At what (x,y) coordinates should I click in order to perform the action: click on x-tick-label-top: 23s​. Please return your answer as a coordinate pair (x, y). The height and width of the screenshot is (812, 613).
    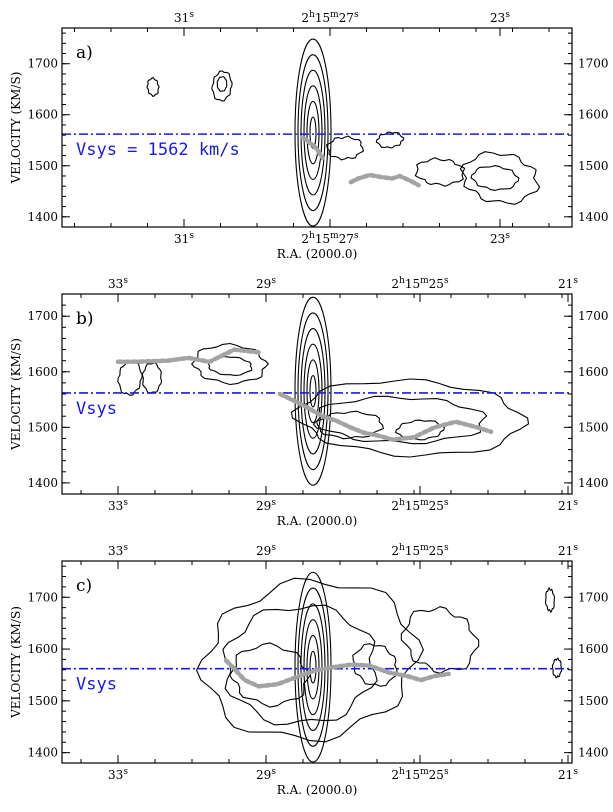
    Looking at the image, I should click on (500, 17).